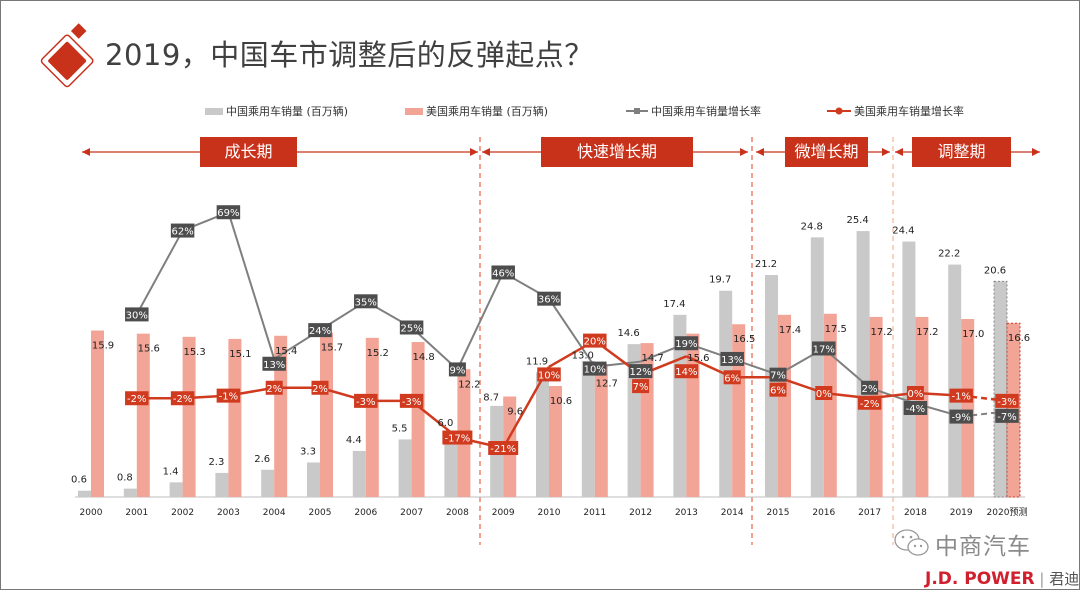 Image resolution: width=1080 pixels, height=590 pixels. What do you see at coordinates (686, 513) in the screenshot?
I see `x-tick-label: 2013` at bounding box center [686, 513].